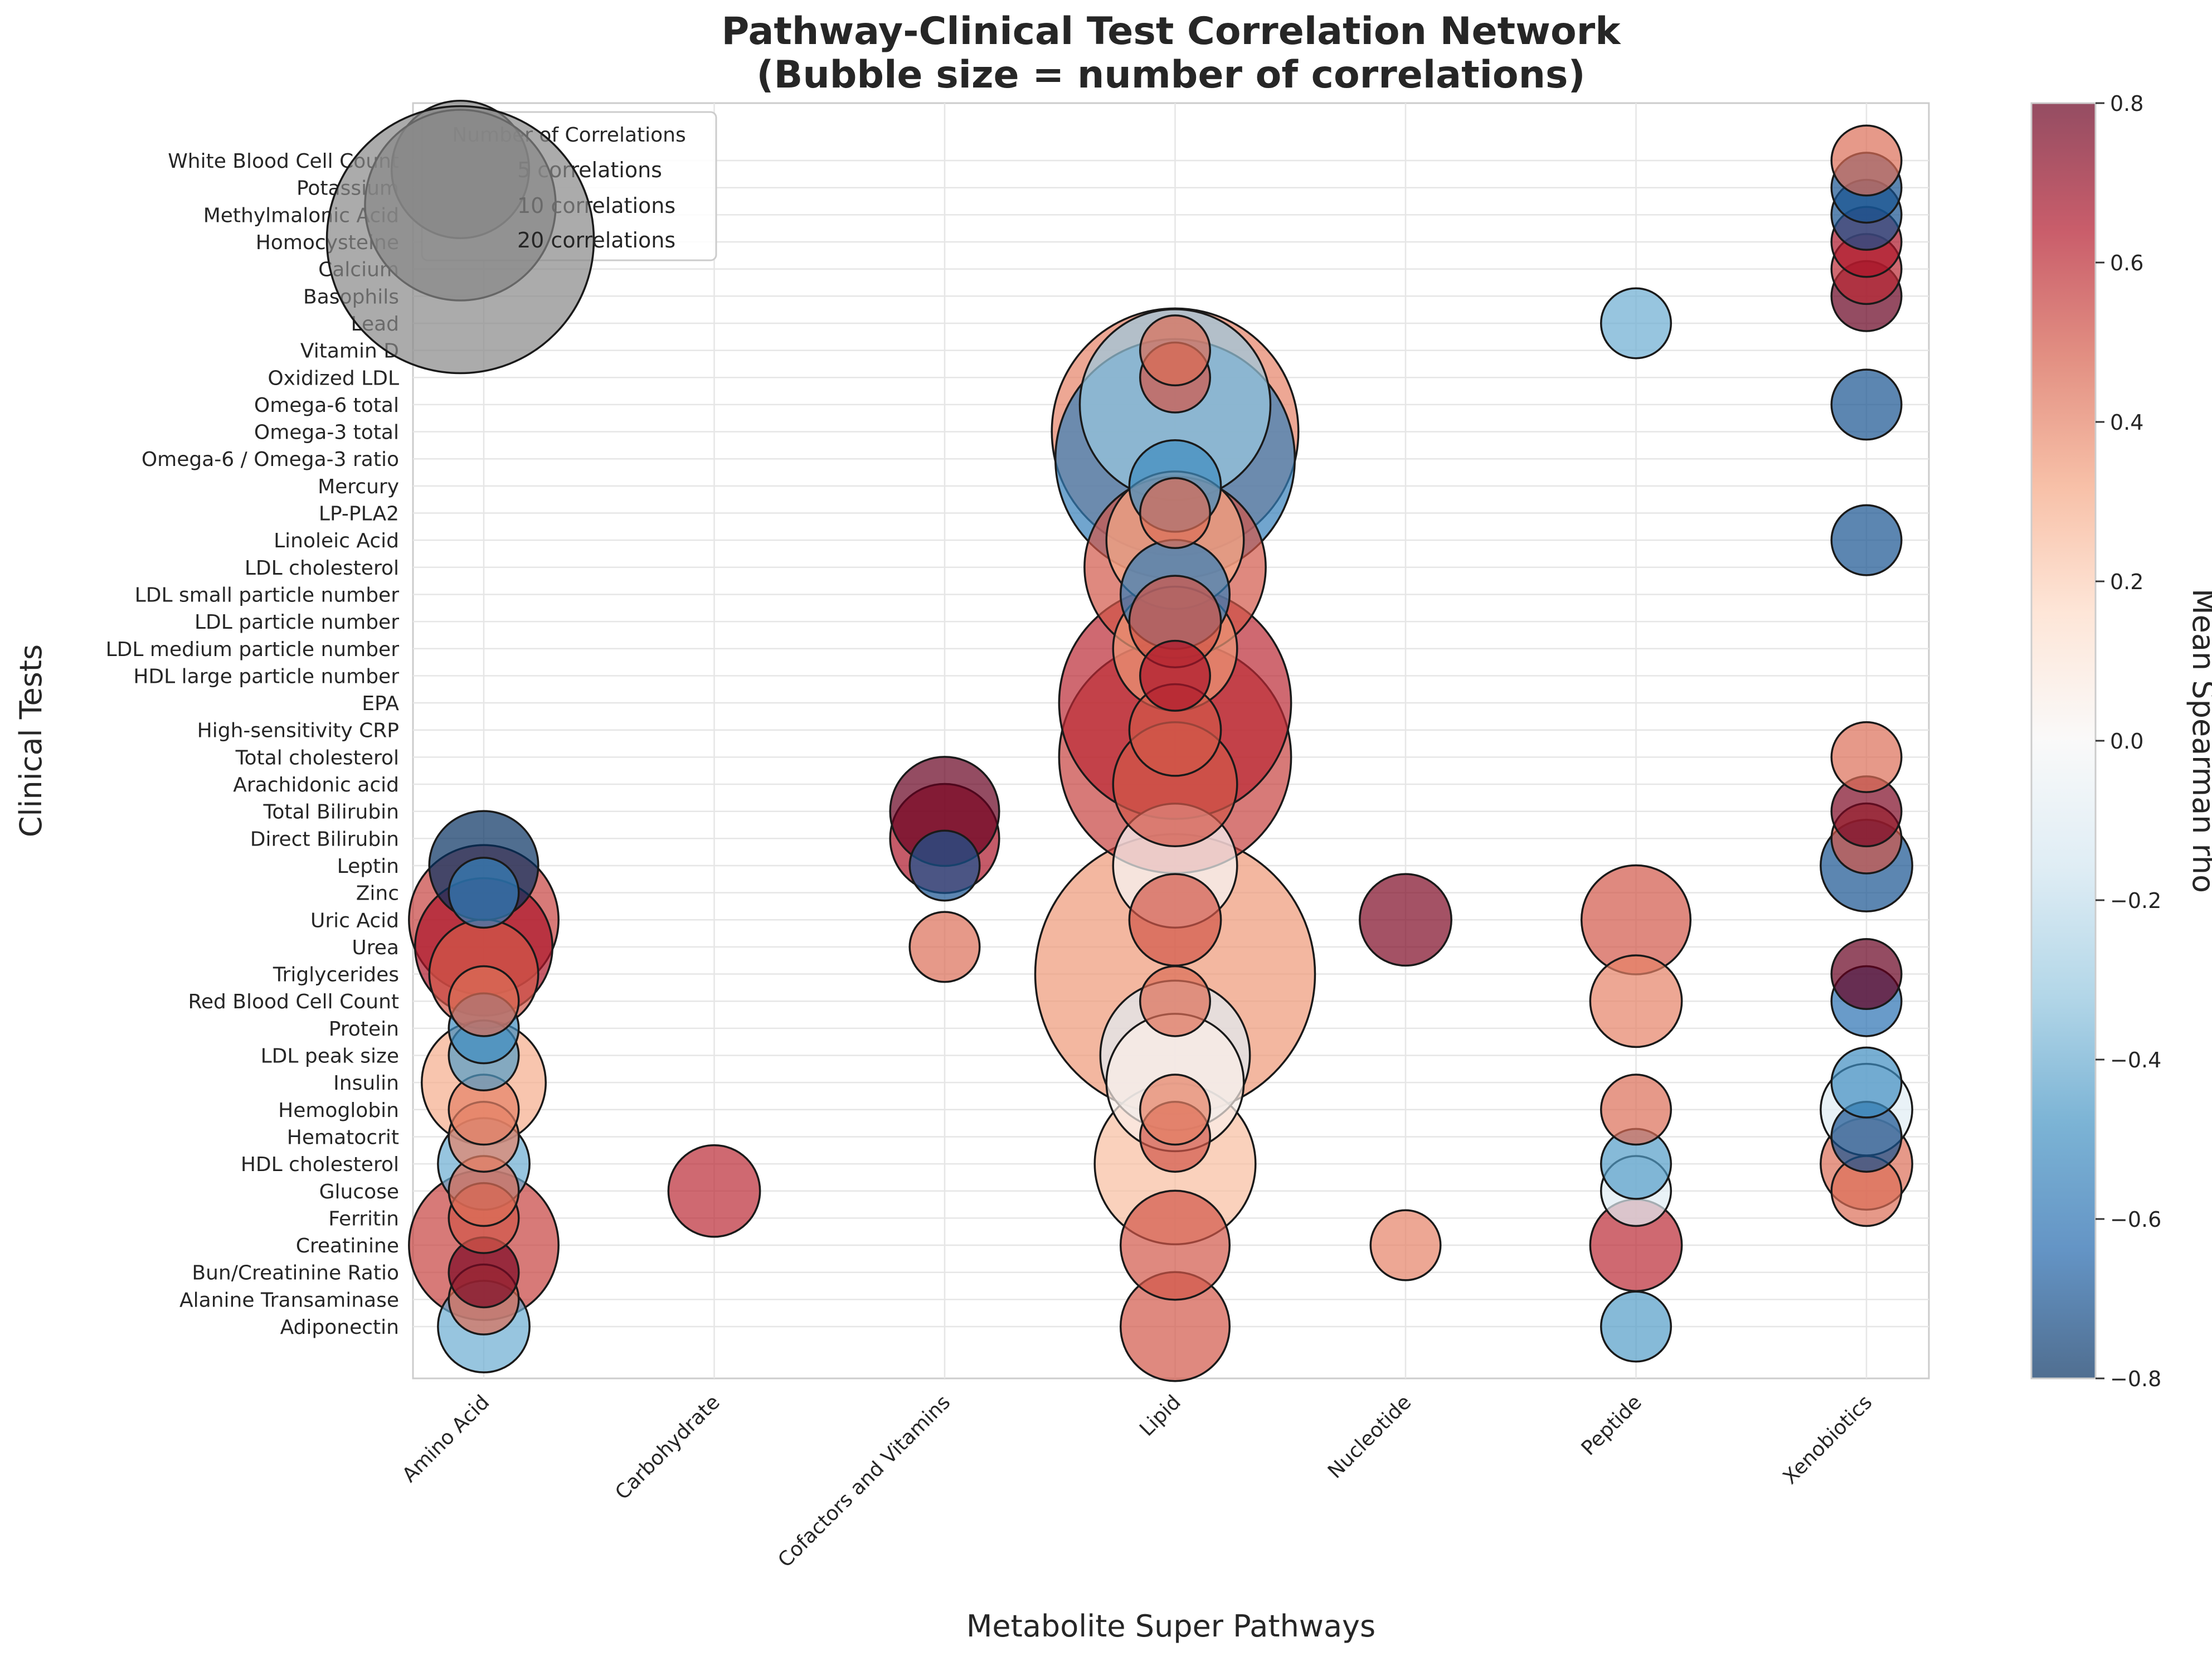 The width and height of the screenshot is (2212, 1661). Describe the element at coordinates (322, 569) in the screenshot. I see `y-tick-label: LDL cholesterol` at that location.